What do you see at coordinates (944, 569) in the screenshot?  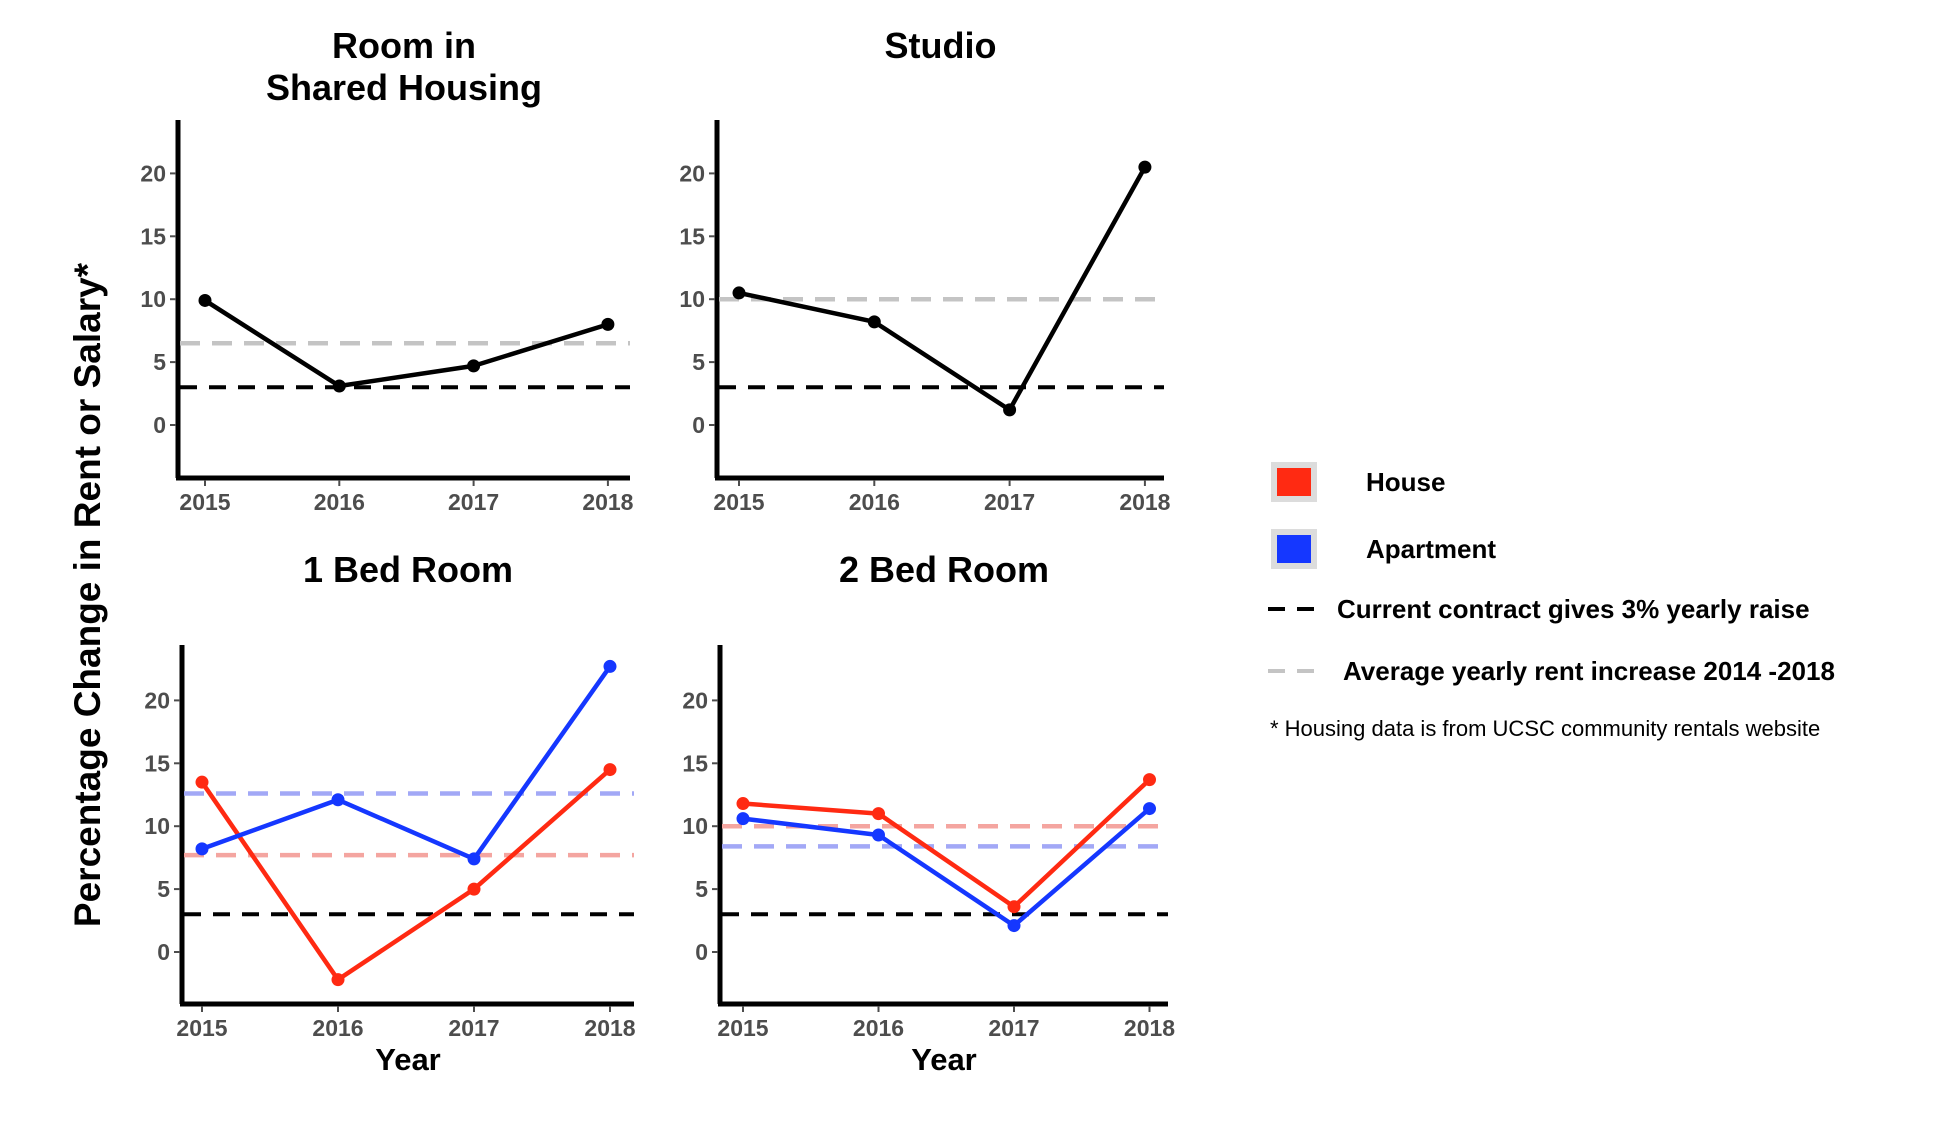 I see `panel-title: 2 Bed Room` at bounding box center [944, 569].